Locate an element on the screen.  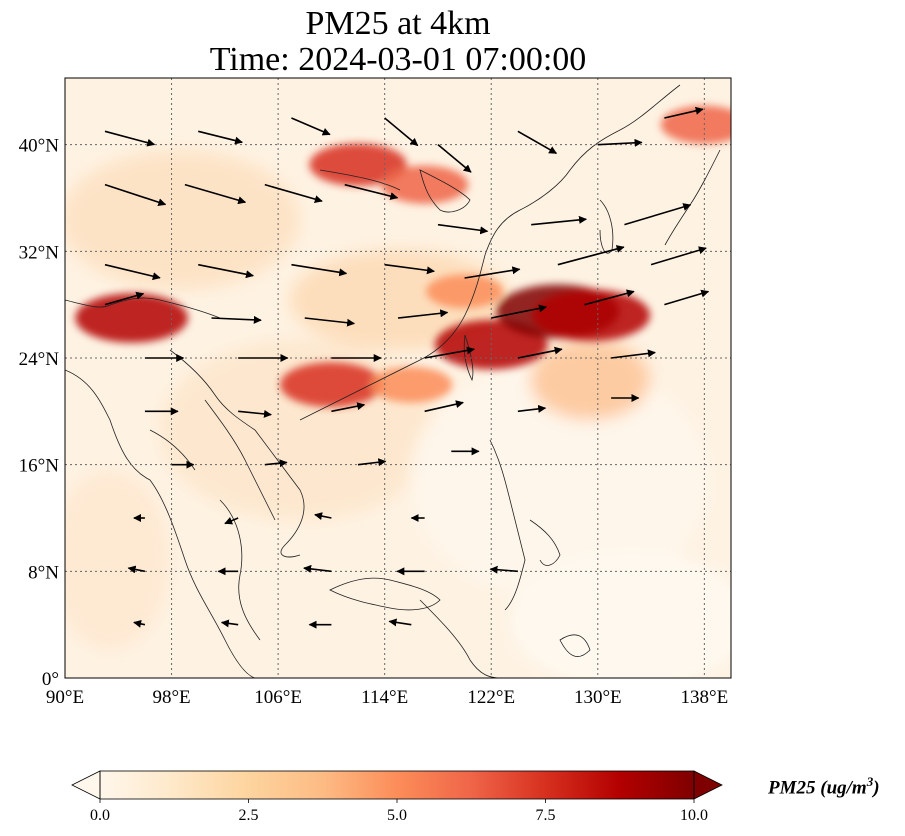
lat-tick-label: 8°N is located at coordinates (43, 572).